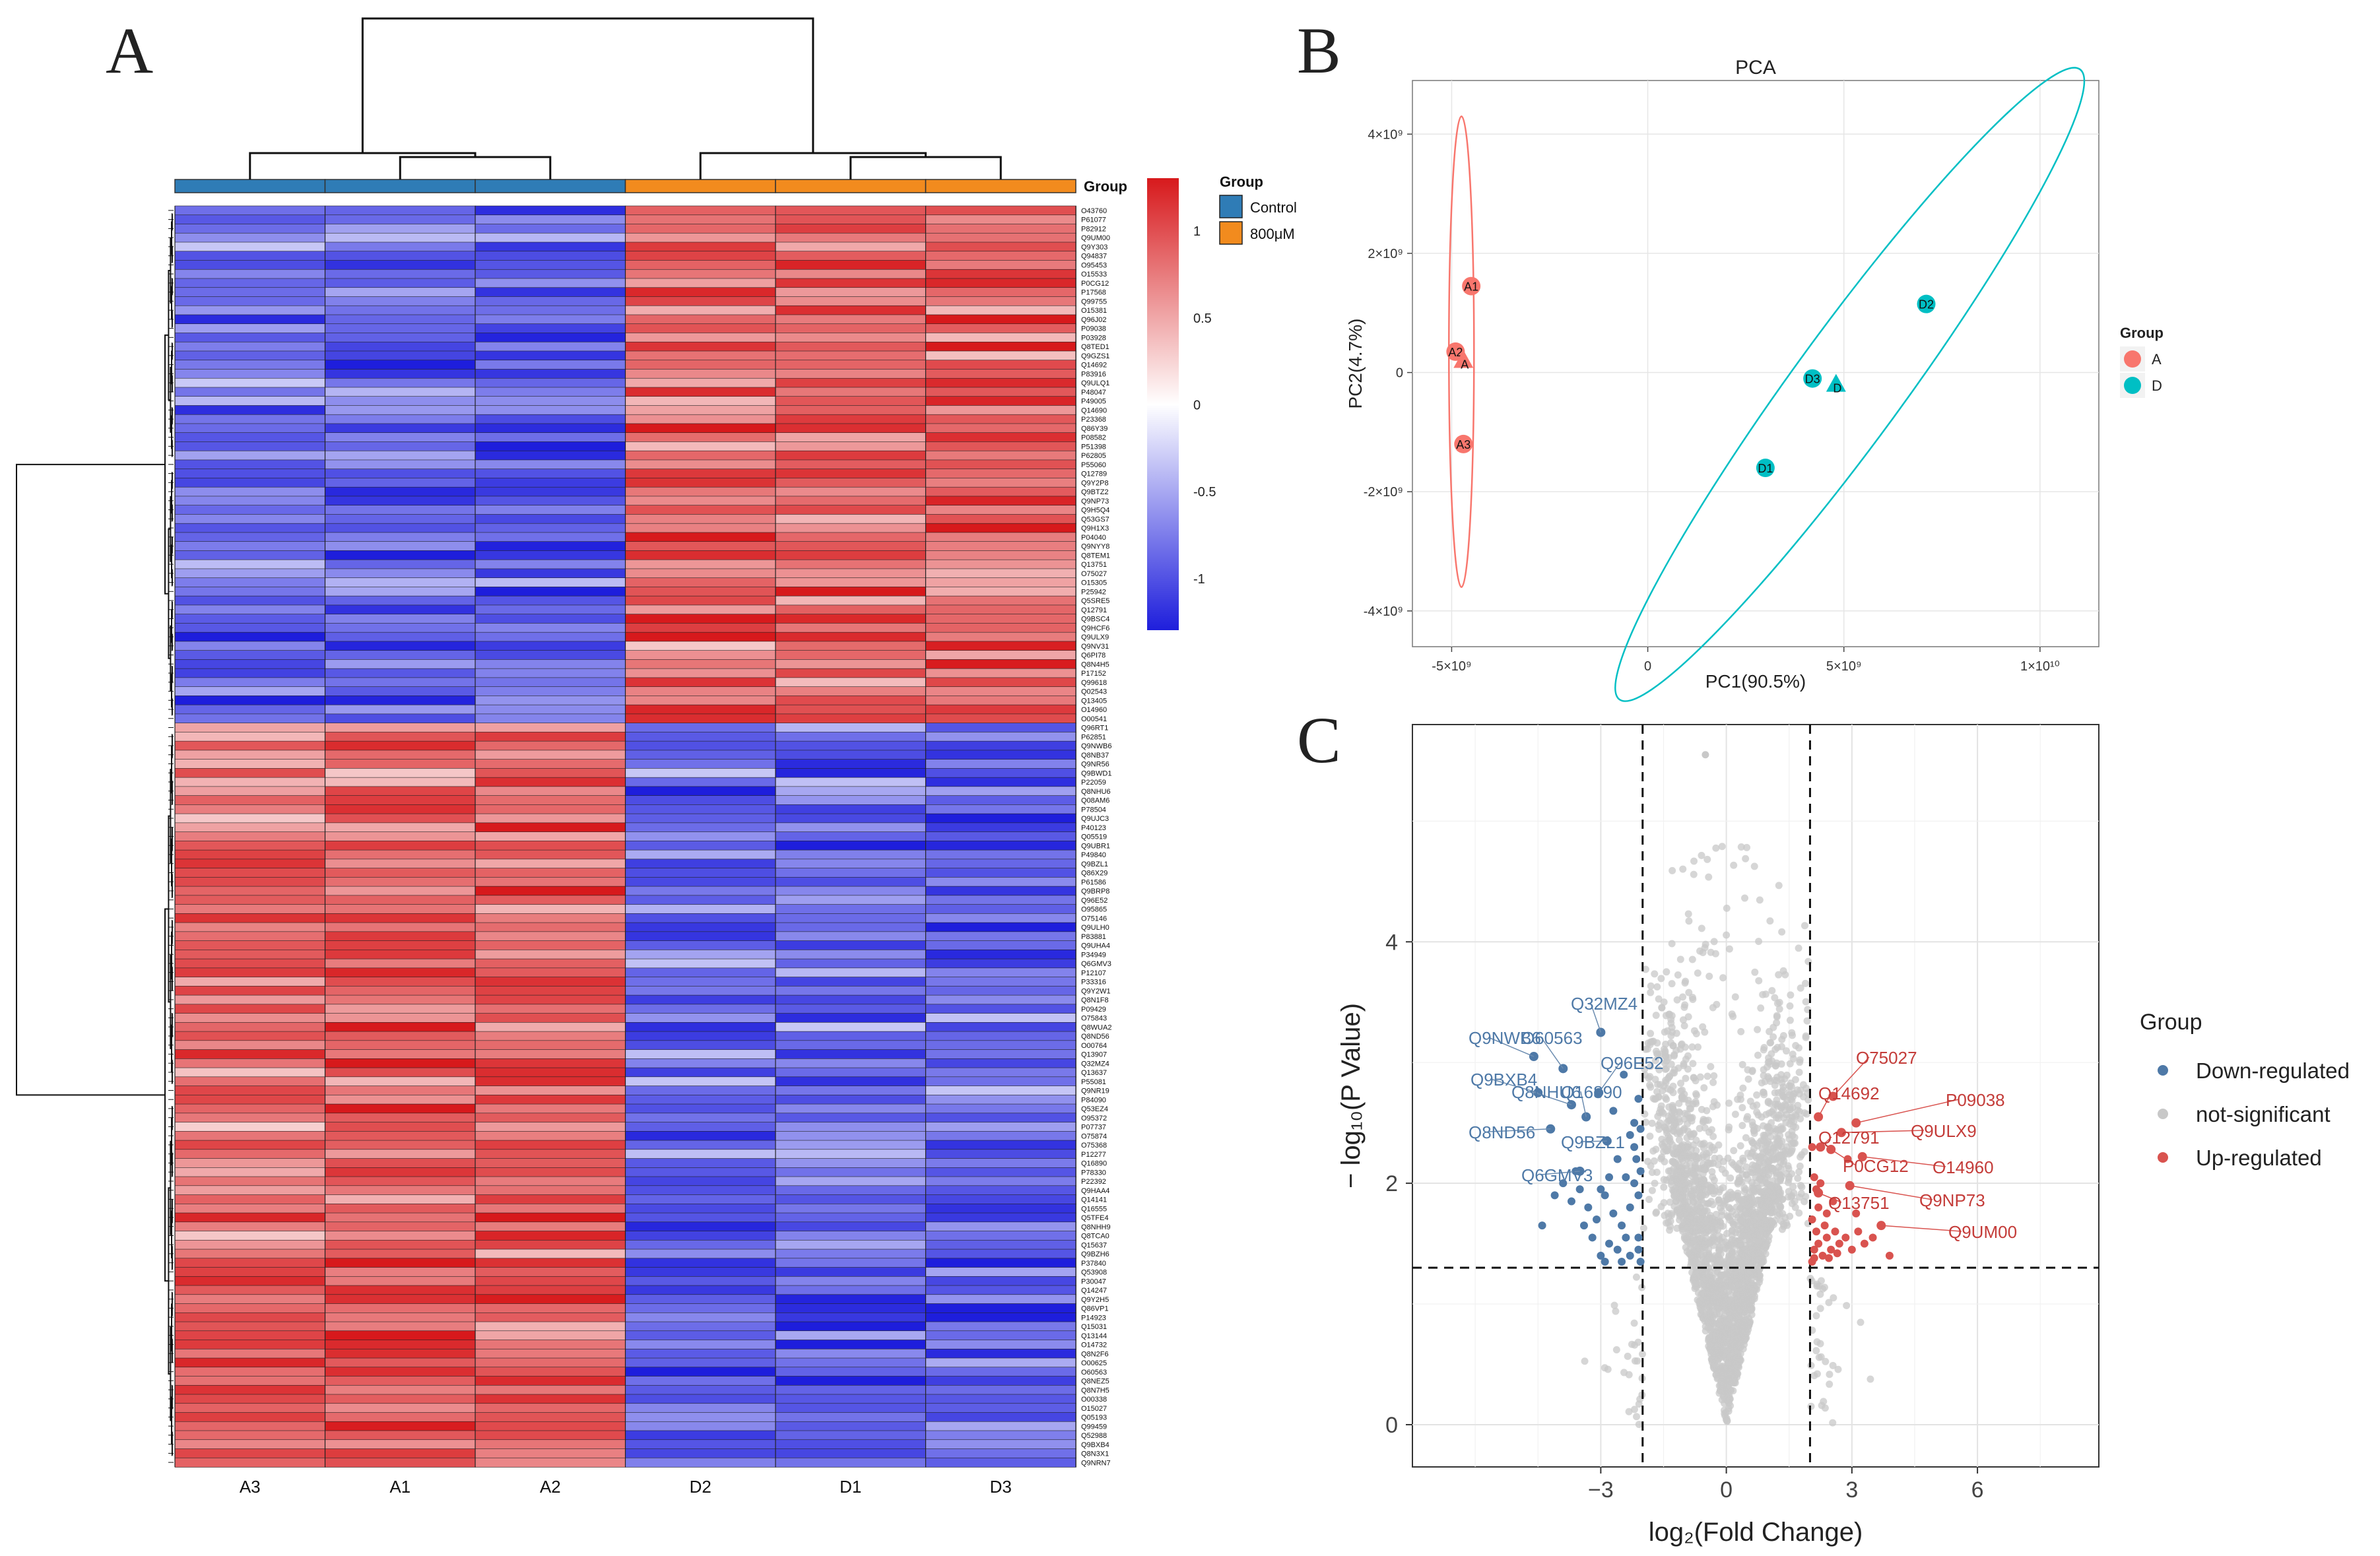 The width and height of the screenshot is (2380, 1556). What do you see at coordinates (1093, 1264) in the screenshot?
I see `row-label: P37840` at bounding box center [1093, 1264].